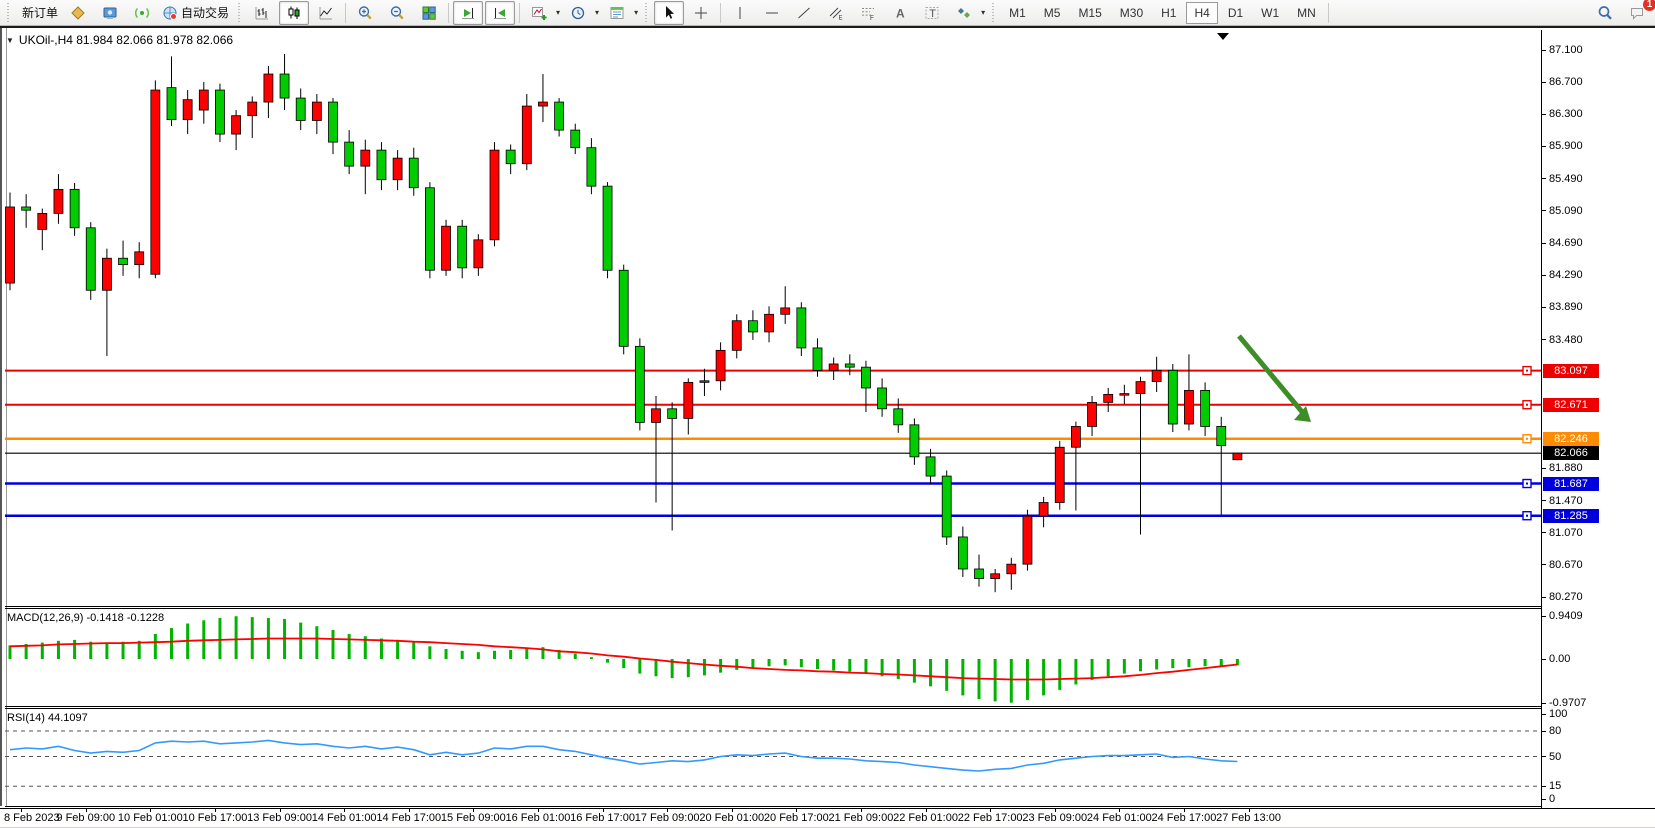  Describe the element at coordinates (1566, 114) in the screenshot. I see `price-axis-label: 86.300` at that location.